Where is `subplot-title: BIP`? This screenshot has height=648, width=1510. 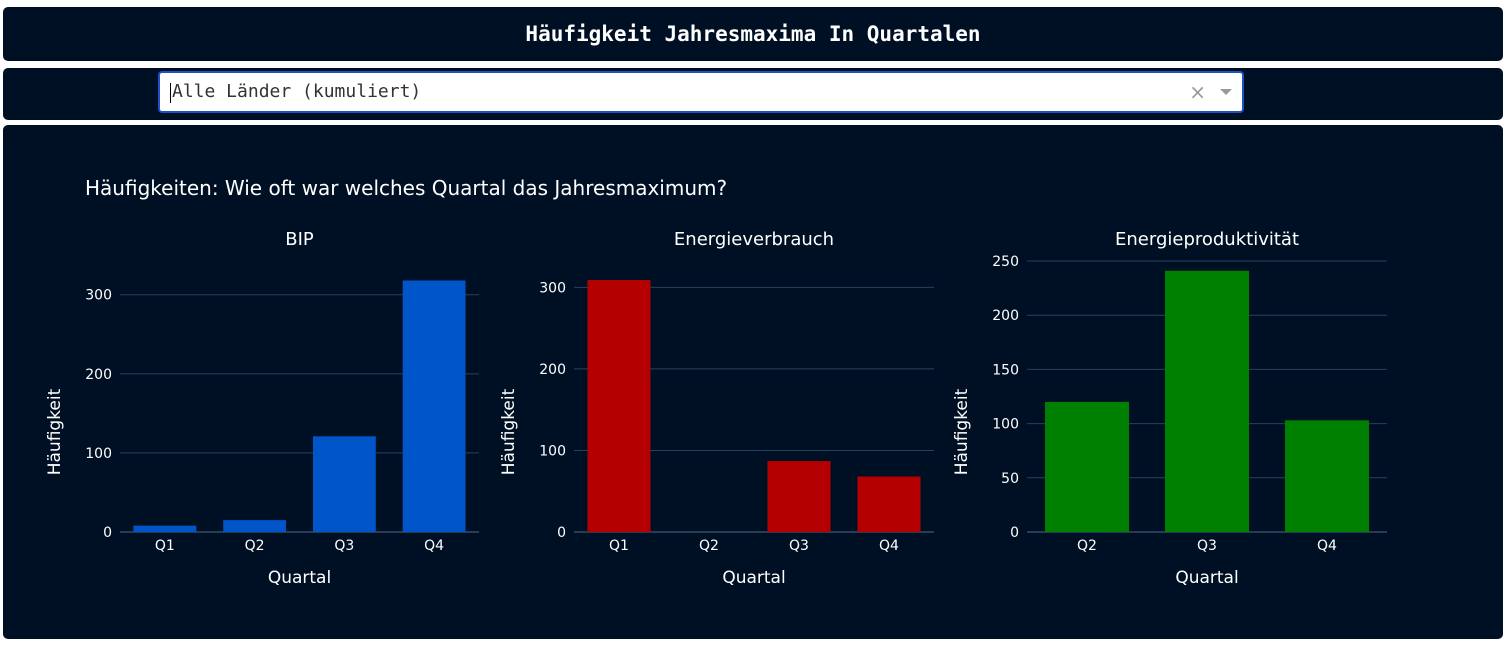 subplot-title: BIP is located at coordinates (299, 239).